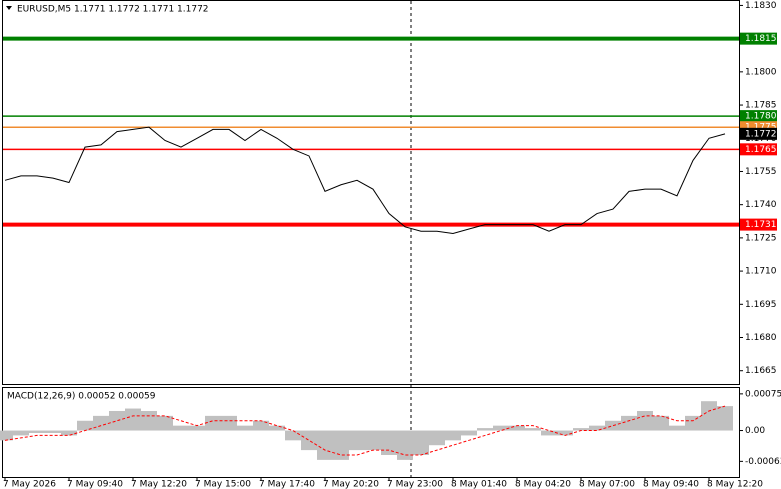  I want to click on y-tick-label: 1.1725, so click(761, 238).